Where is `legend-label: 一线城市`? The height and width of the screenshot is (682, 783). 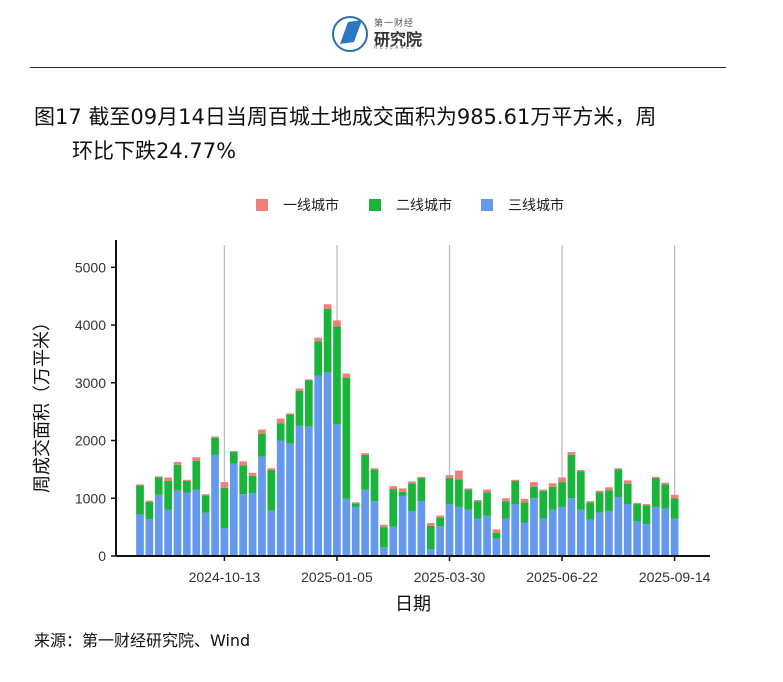 legend-label: 一线城市 is located at coordinates (311, 205).